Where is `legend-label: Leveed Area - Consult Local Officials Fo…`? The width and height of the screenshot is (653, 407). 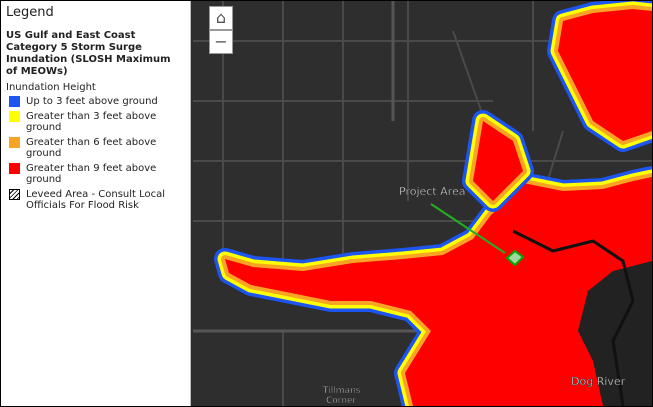
legend-label: Leveed Area - Consult Local Officials Fo… is located at coordinates (96, 200).